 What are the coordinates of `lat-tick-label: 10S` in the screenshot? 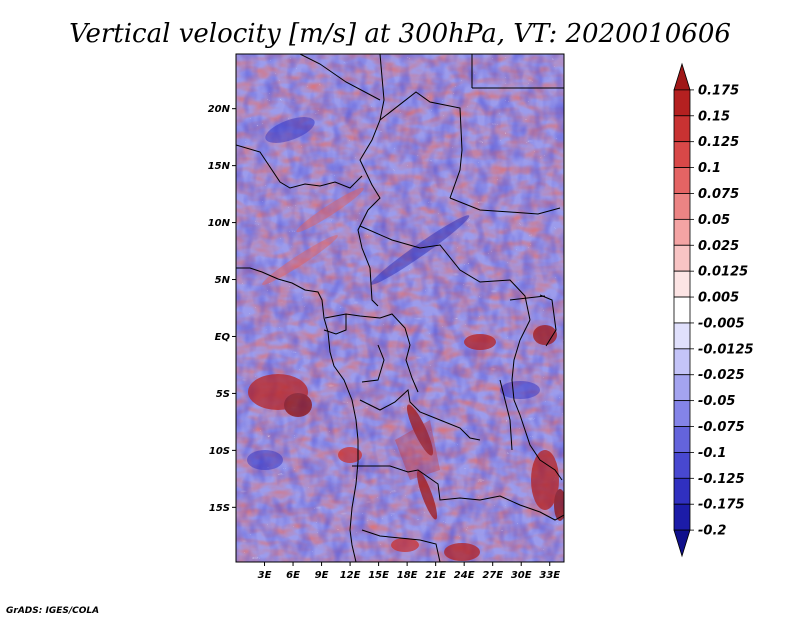 It's located at (219, 451).